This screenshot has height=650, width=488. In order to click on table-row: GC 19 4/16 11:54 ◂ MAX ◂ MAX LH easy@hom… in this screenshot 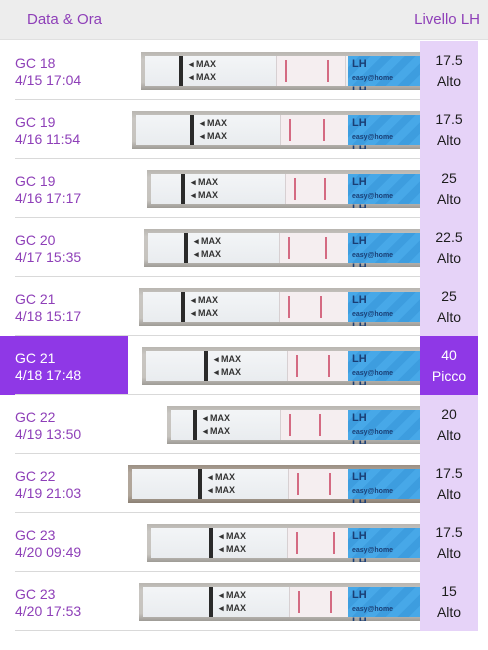, I will do `click(244, 129)`.